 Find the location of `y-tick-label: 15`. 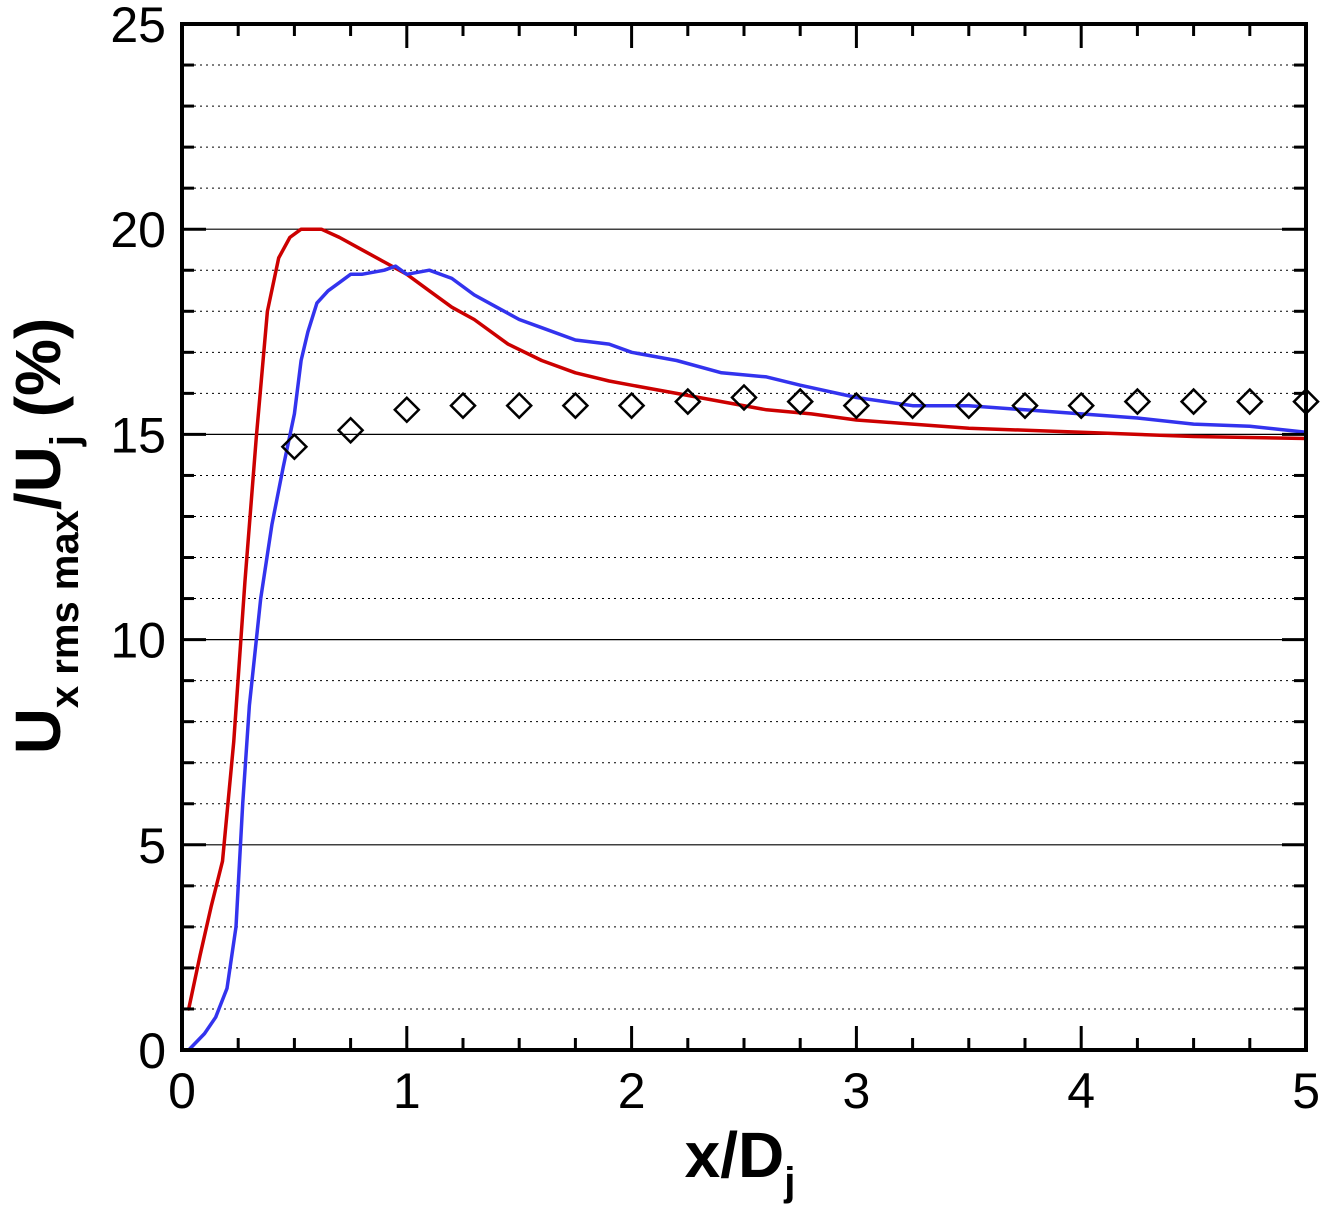

y-tick-label: 15 is located at coordinates (138, 435).